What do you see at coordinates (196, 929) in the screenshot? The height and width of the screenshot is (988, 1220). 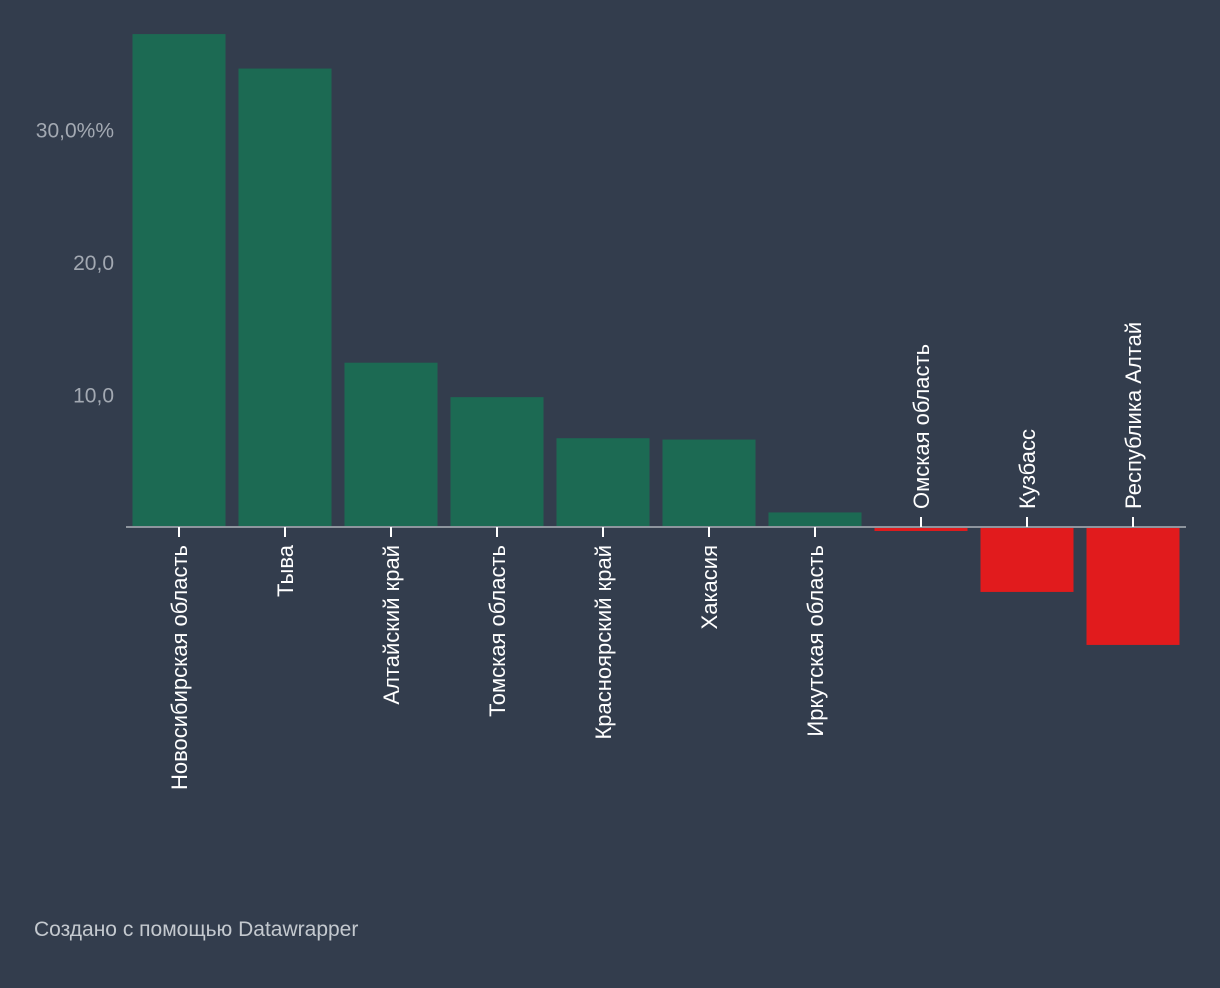 I see `footer-credit: Создано с помощью Datawrapper` at bounding box center [196, 929].